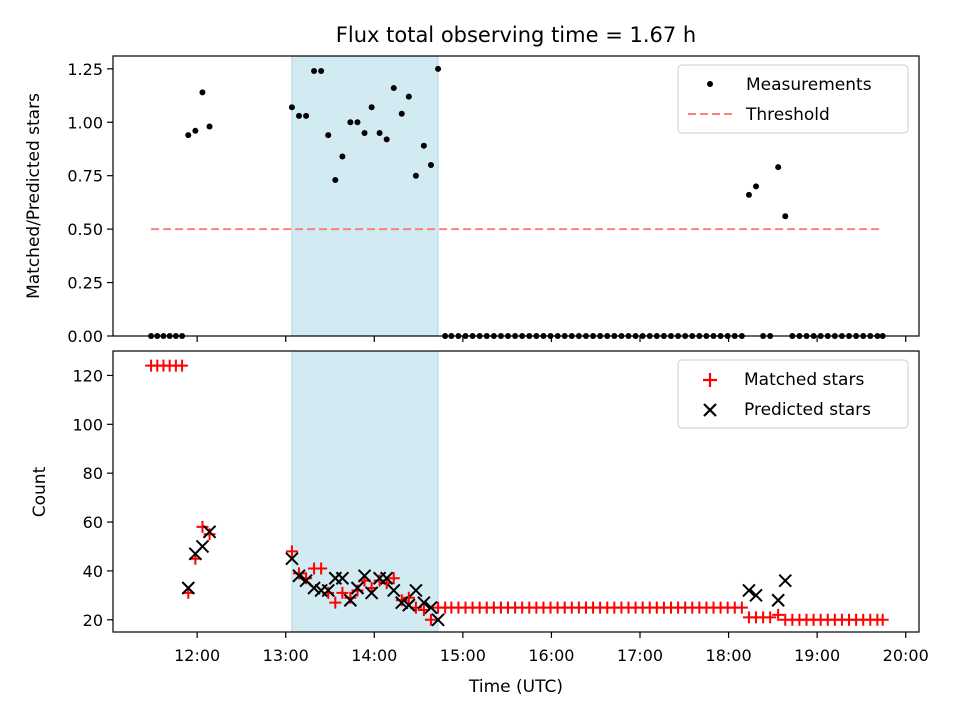 The width and height of the screenshot is (960, 724). Describe the element at coordinates (85, 283) in the screenshot. I see `y-tick-label: 0.25` at that location.